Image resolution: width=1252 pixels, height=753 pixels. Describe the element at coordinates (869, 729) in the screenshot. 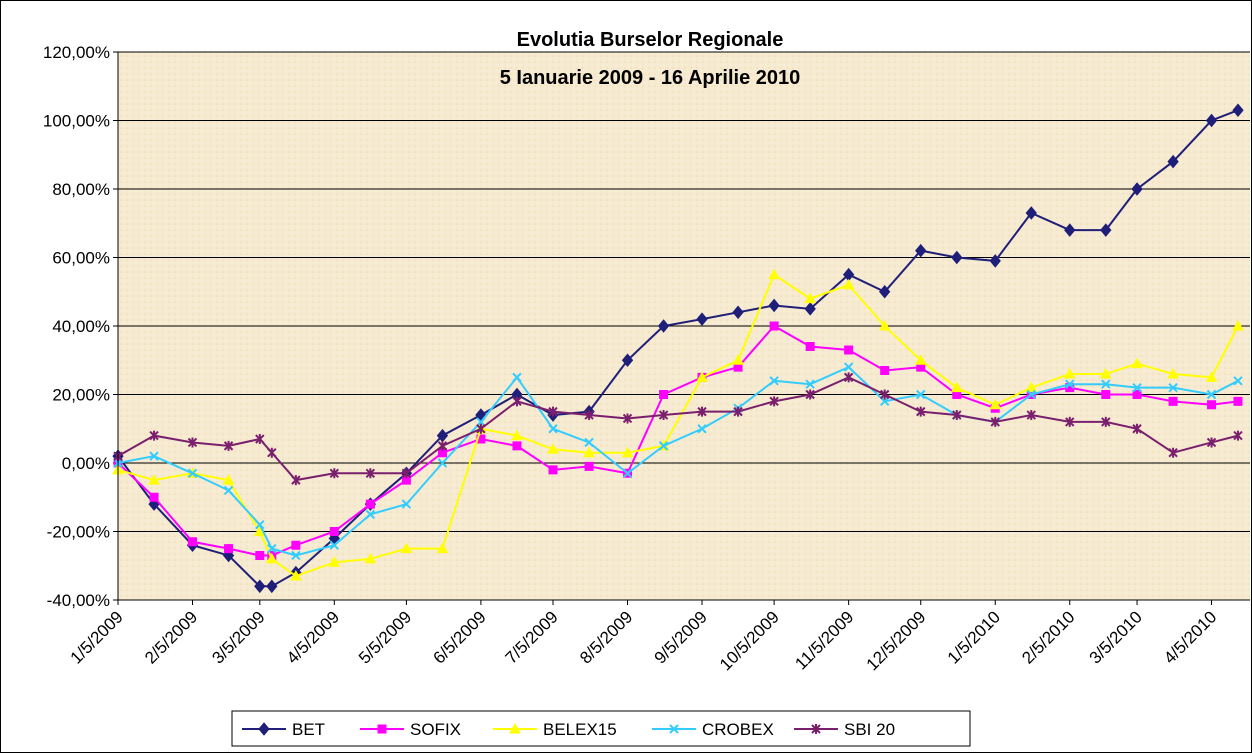

I see `legend-label: SBI 20` at that location.